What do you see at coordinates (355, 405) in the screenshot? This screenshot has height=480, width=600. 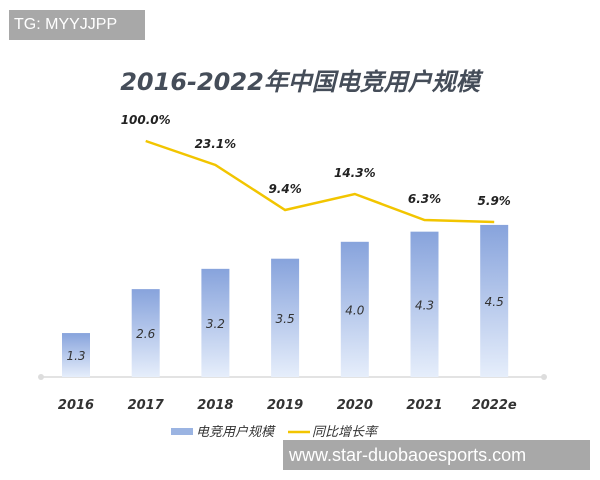 I see `x-tick-label: 2020` at bounding box center [355, 405].